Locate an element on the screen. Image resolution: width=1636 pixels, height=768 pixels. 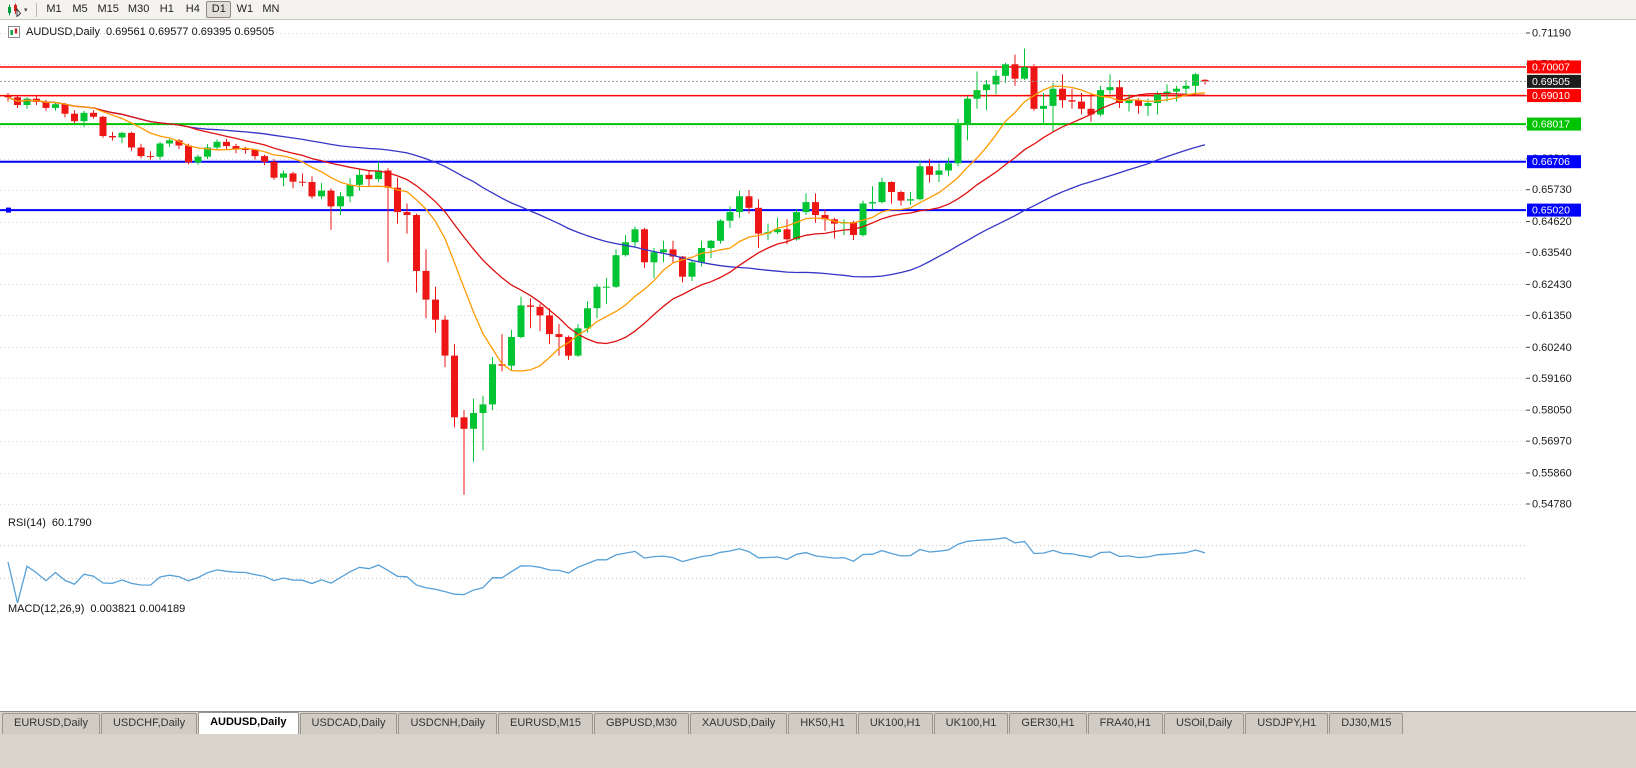
price-axis-label: 0.59160 is located at coordinates (1552, 379).